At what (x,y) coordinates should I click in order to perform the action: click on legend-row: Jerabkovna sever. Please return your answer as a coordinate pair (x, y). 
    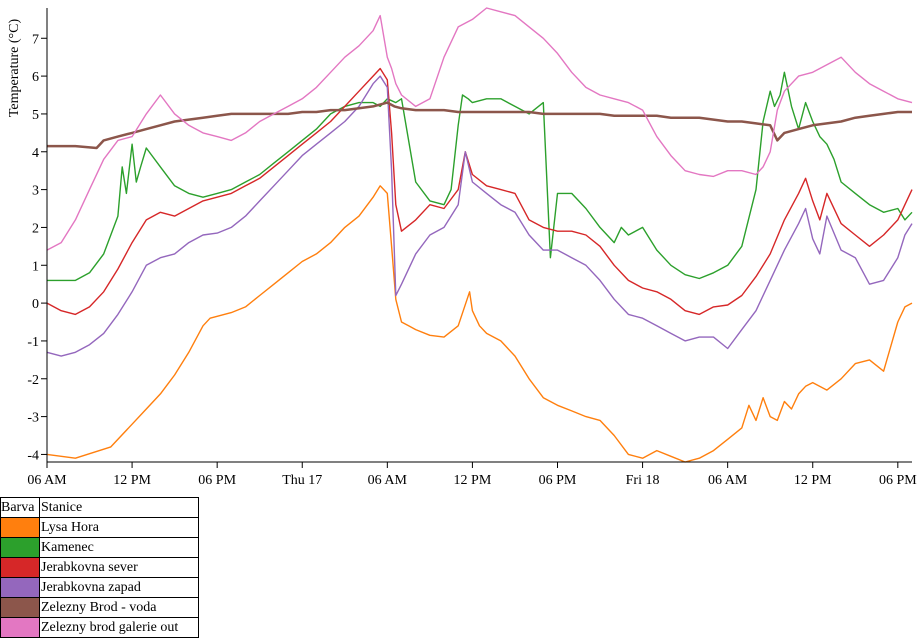
    Looking at the image, I should click on (99, 567).